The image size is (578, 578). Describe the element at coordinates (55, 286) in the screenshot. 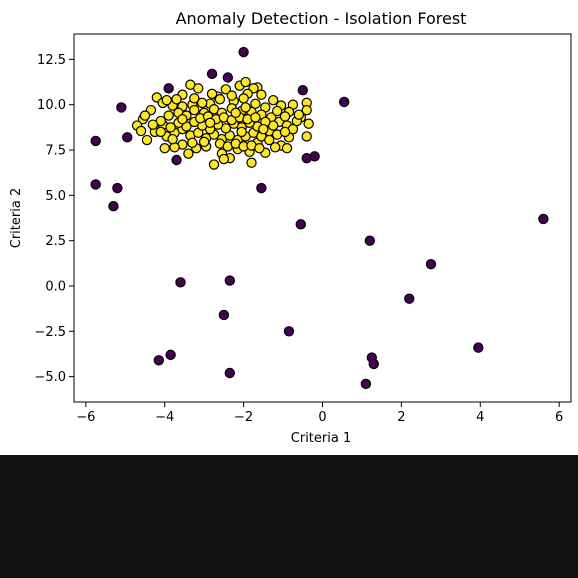

I see `y-tick-label: 0.0` at that location.